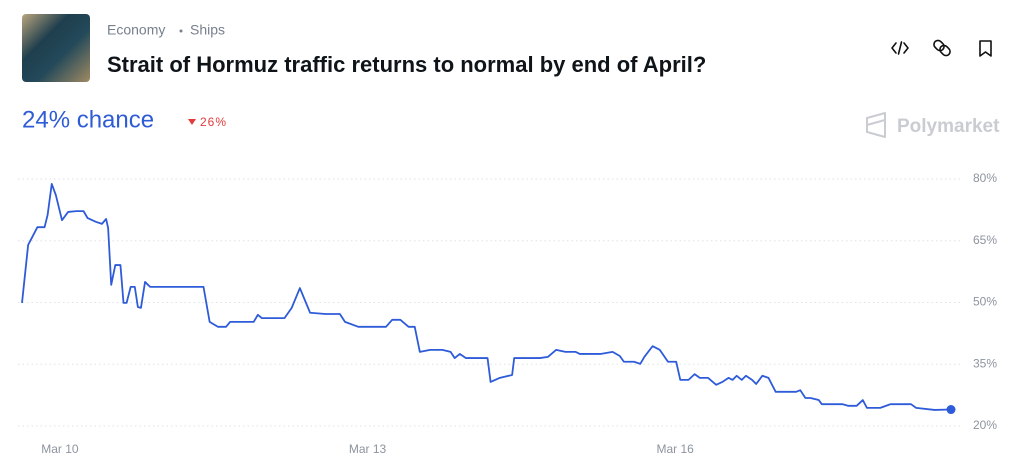 Image resolution: width=1024 pixels, height=459 pixels. What do you see at coordinates (985, 425) in the screenshot?
I see `y-tick-label: 20%` at bounding box center [985, 425].